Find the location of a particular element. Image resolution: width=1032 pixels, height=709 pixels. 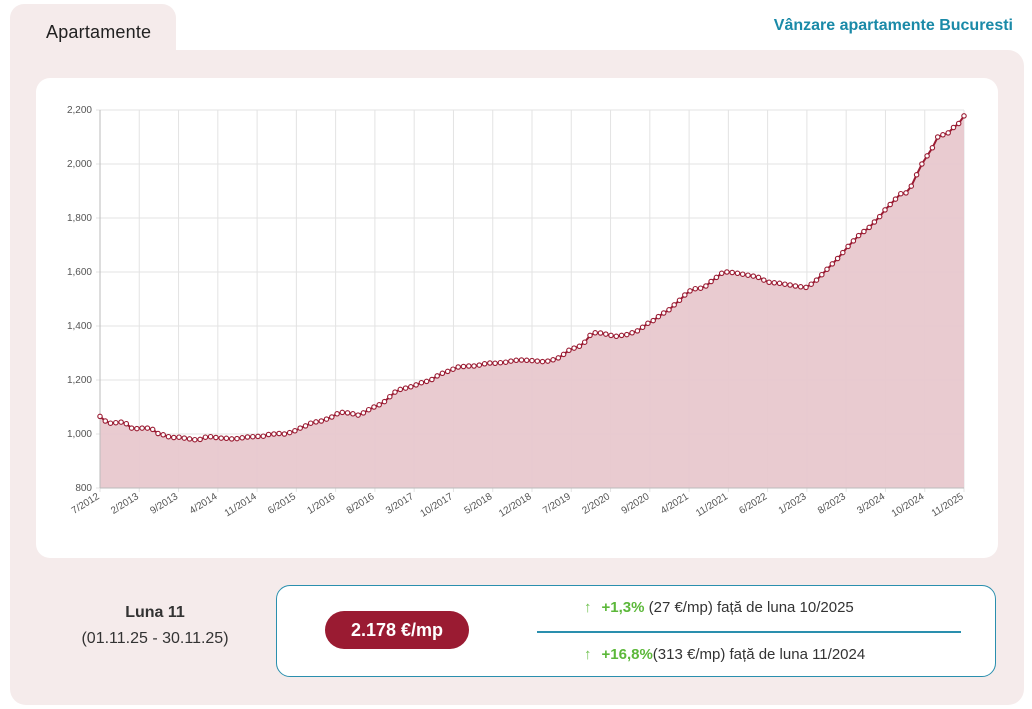

apartamente-tab: Apartamente is located at coordinates (93, 30).